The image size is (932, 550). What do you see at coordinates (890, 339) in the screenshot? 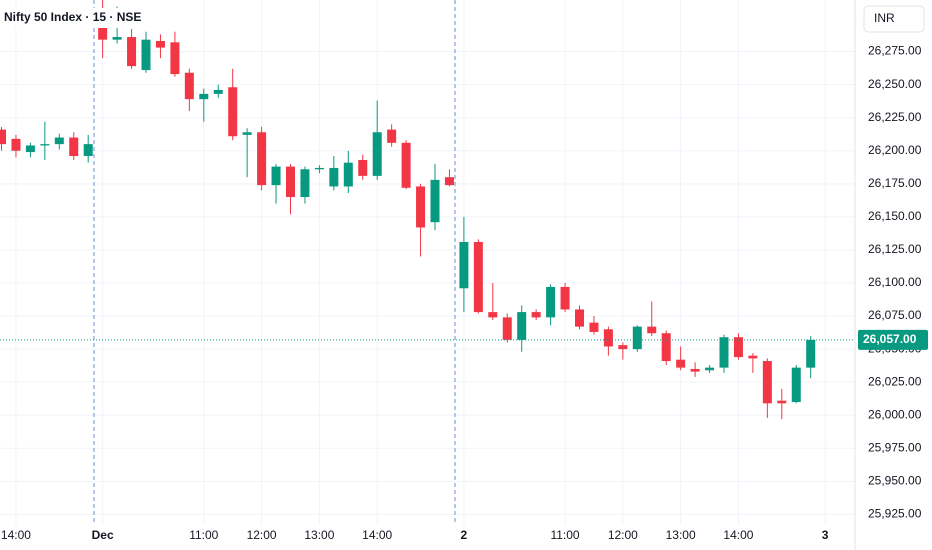
I see `last-price-label: 26,057.00` at bounding box center [890, 339].